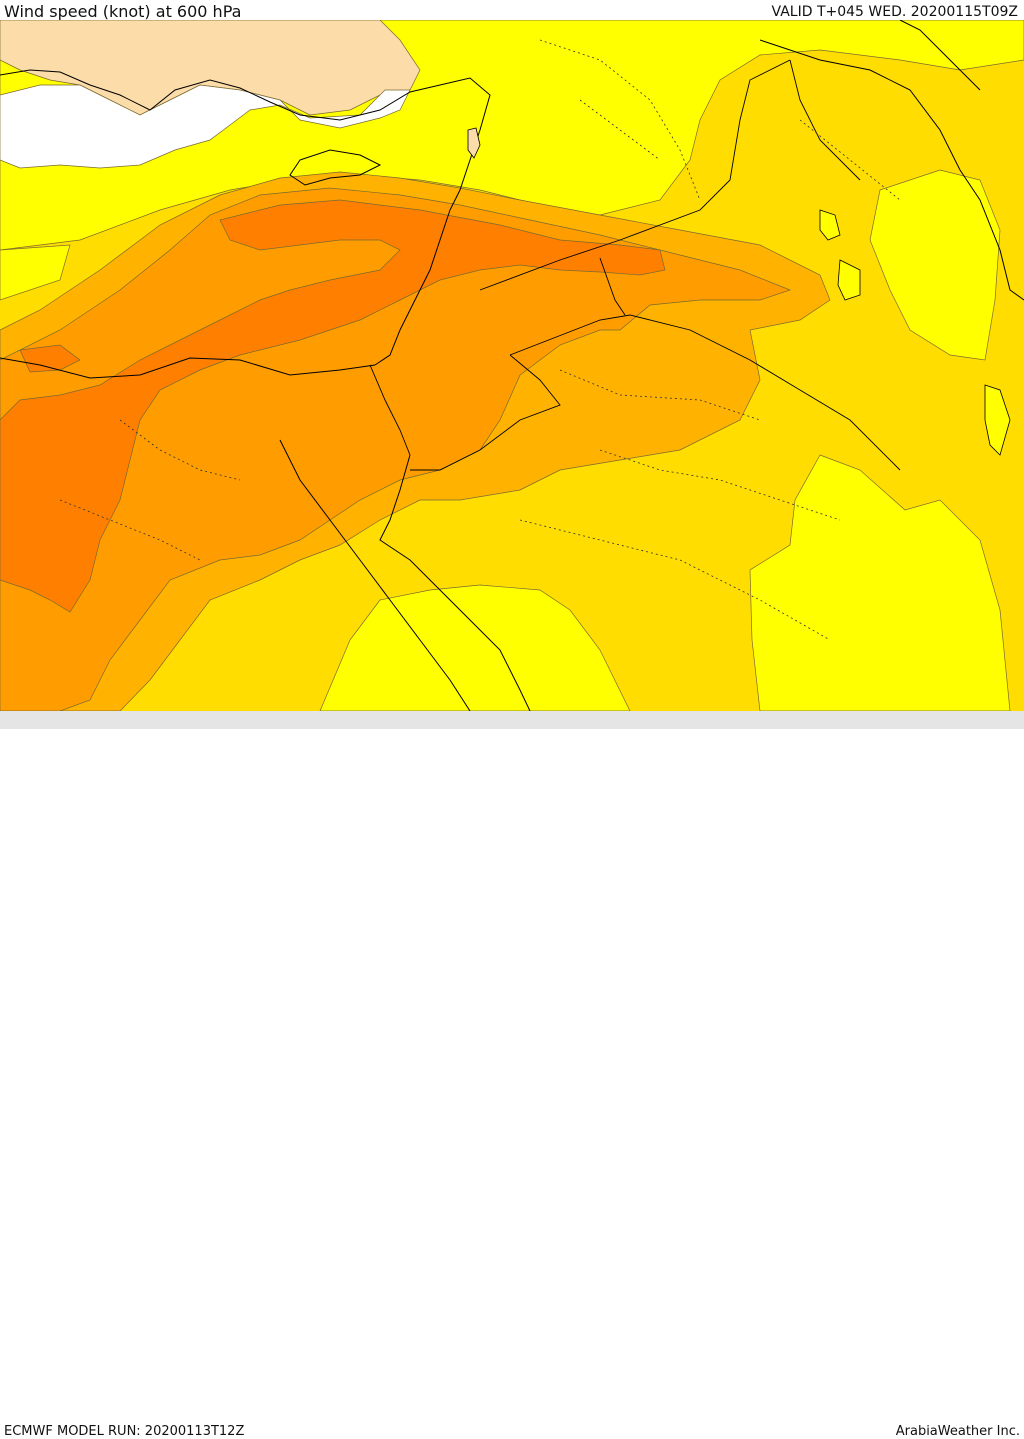 The height and width of the screenshot is (1439, 1024). What do you see at coordinates (997, 420) in the screenshot?
I see `lake-west` at bounding box center [997, 420].